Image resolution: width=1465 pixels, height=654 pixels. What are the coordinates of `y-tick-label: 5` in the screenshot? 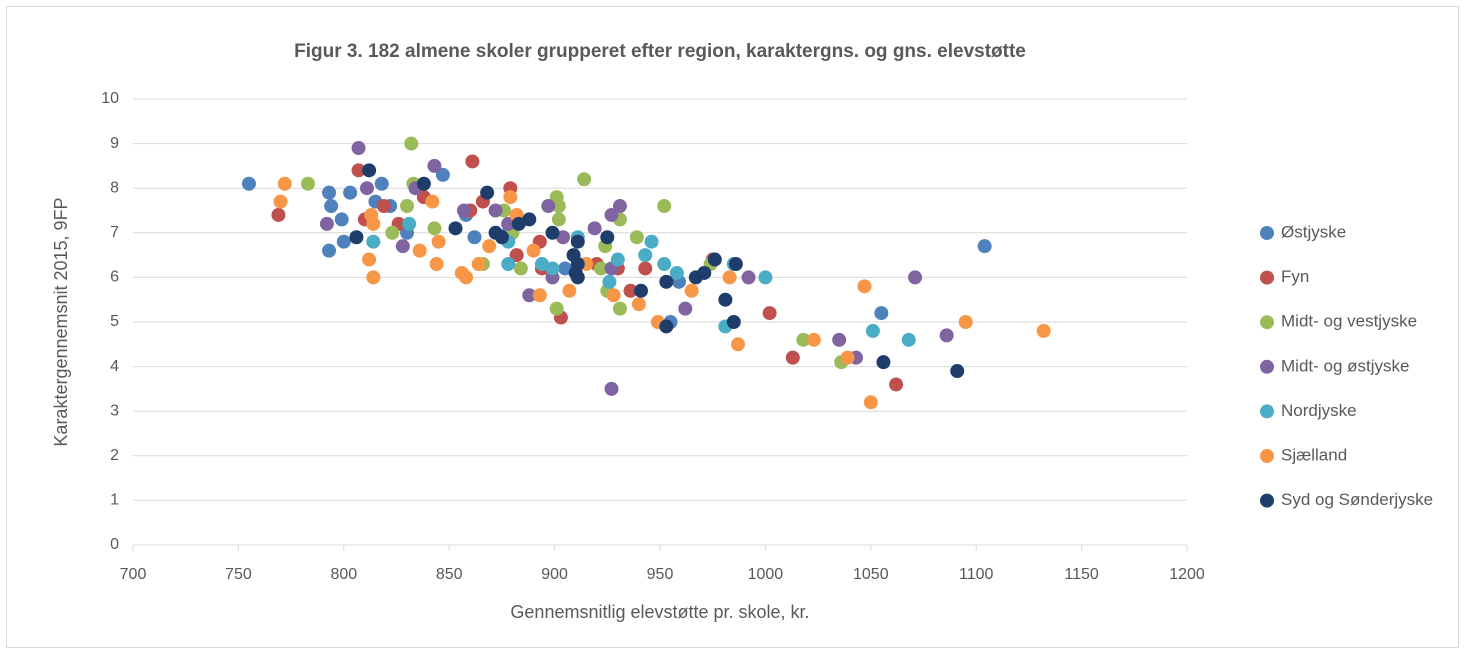 It's located at (114, 321).